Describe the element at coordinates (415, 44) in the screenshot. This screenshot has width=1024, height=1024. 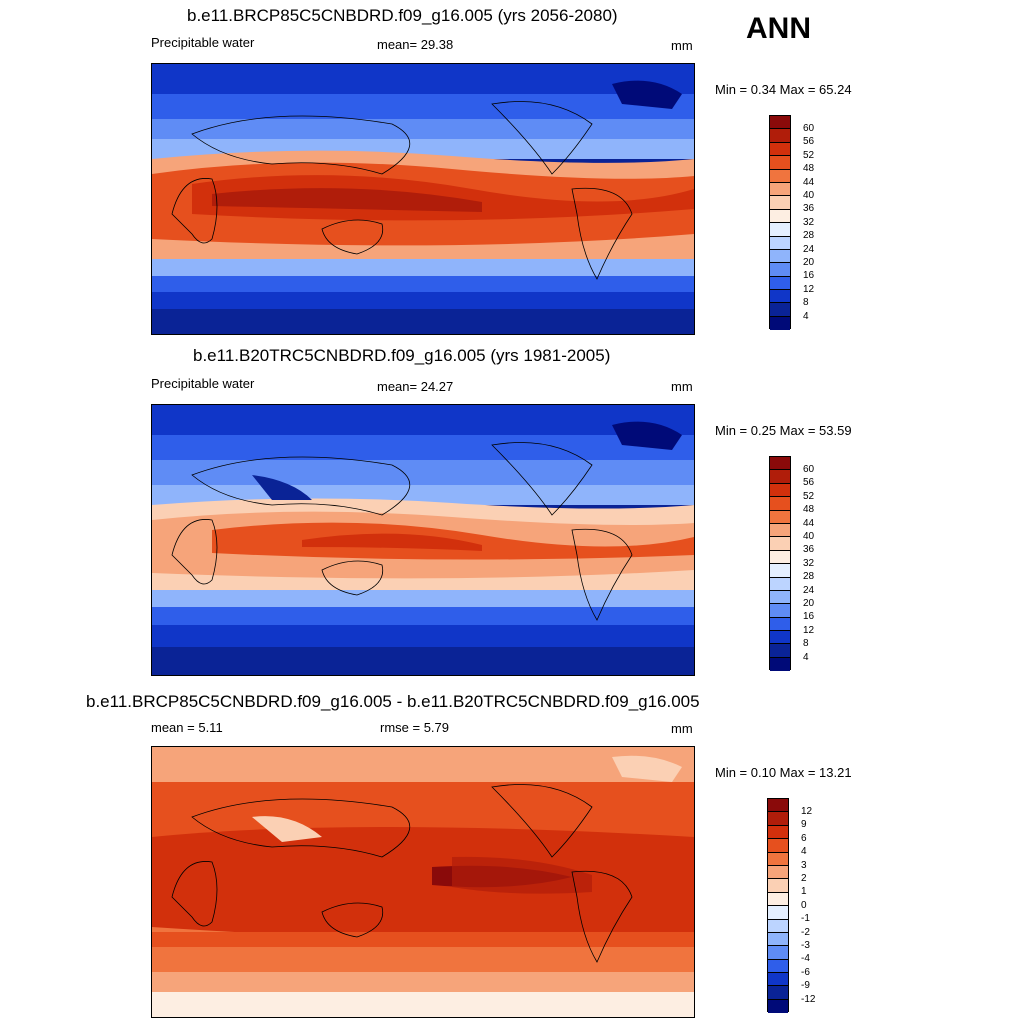
I see `panel1-mean-label: mean= 29.38` at that location.